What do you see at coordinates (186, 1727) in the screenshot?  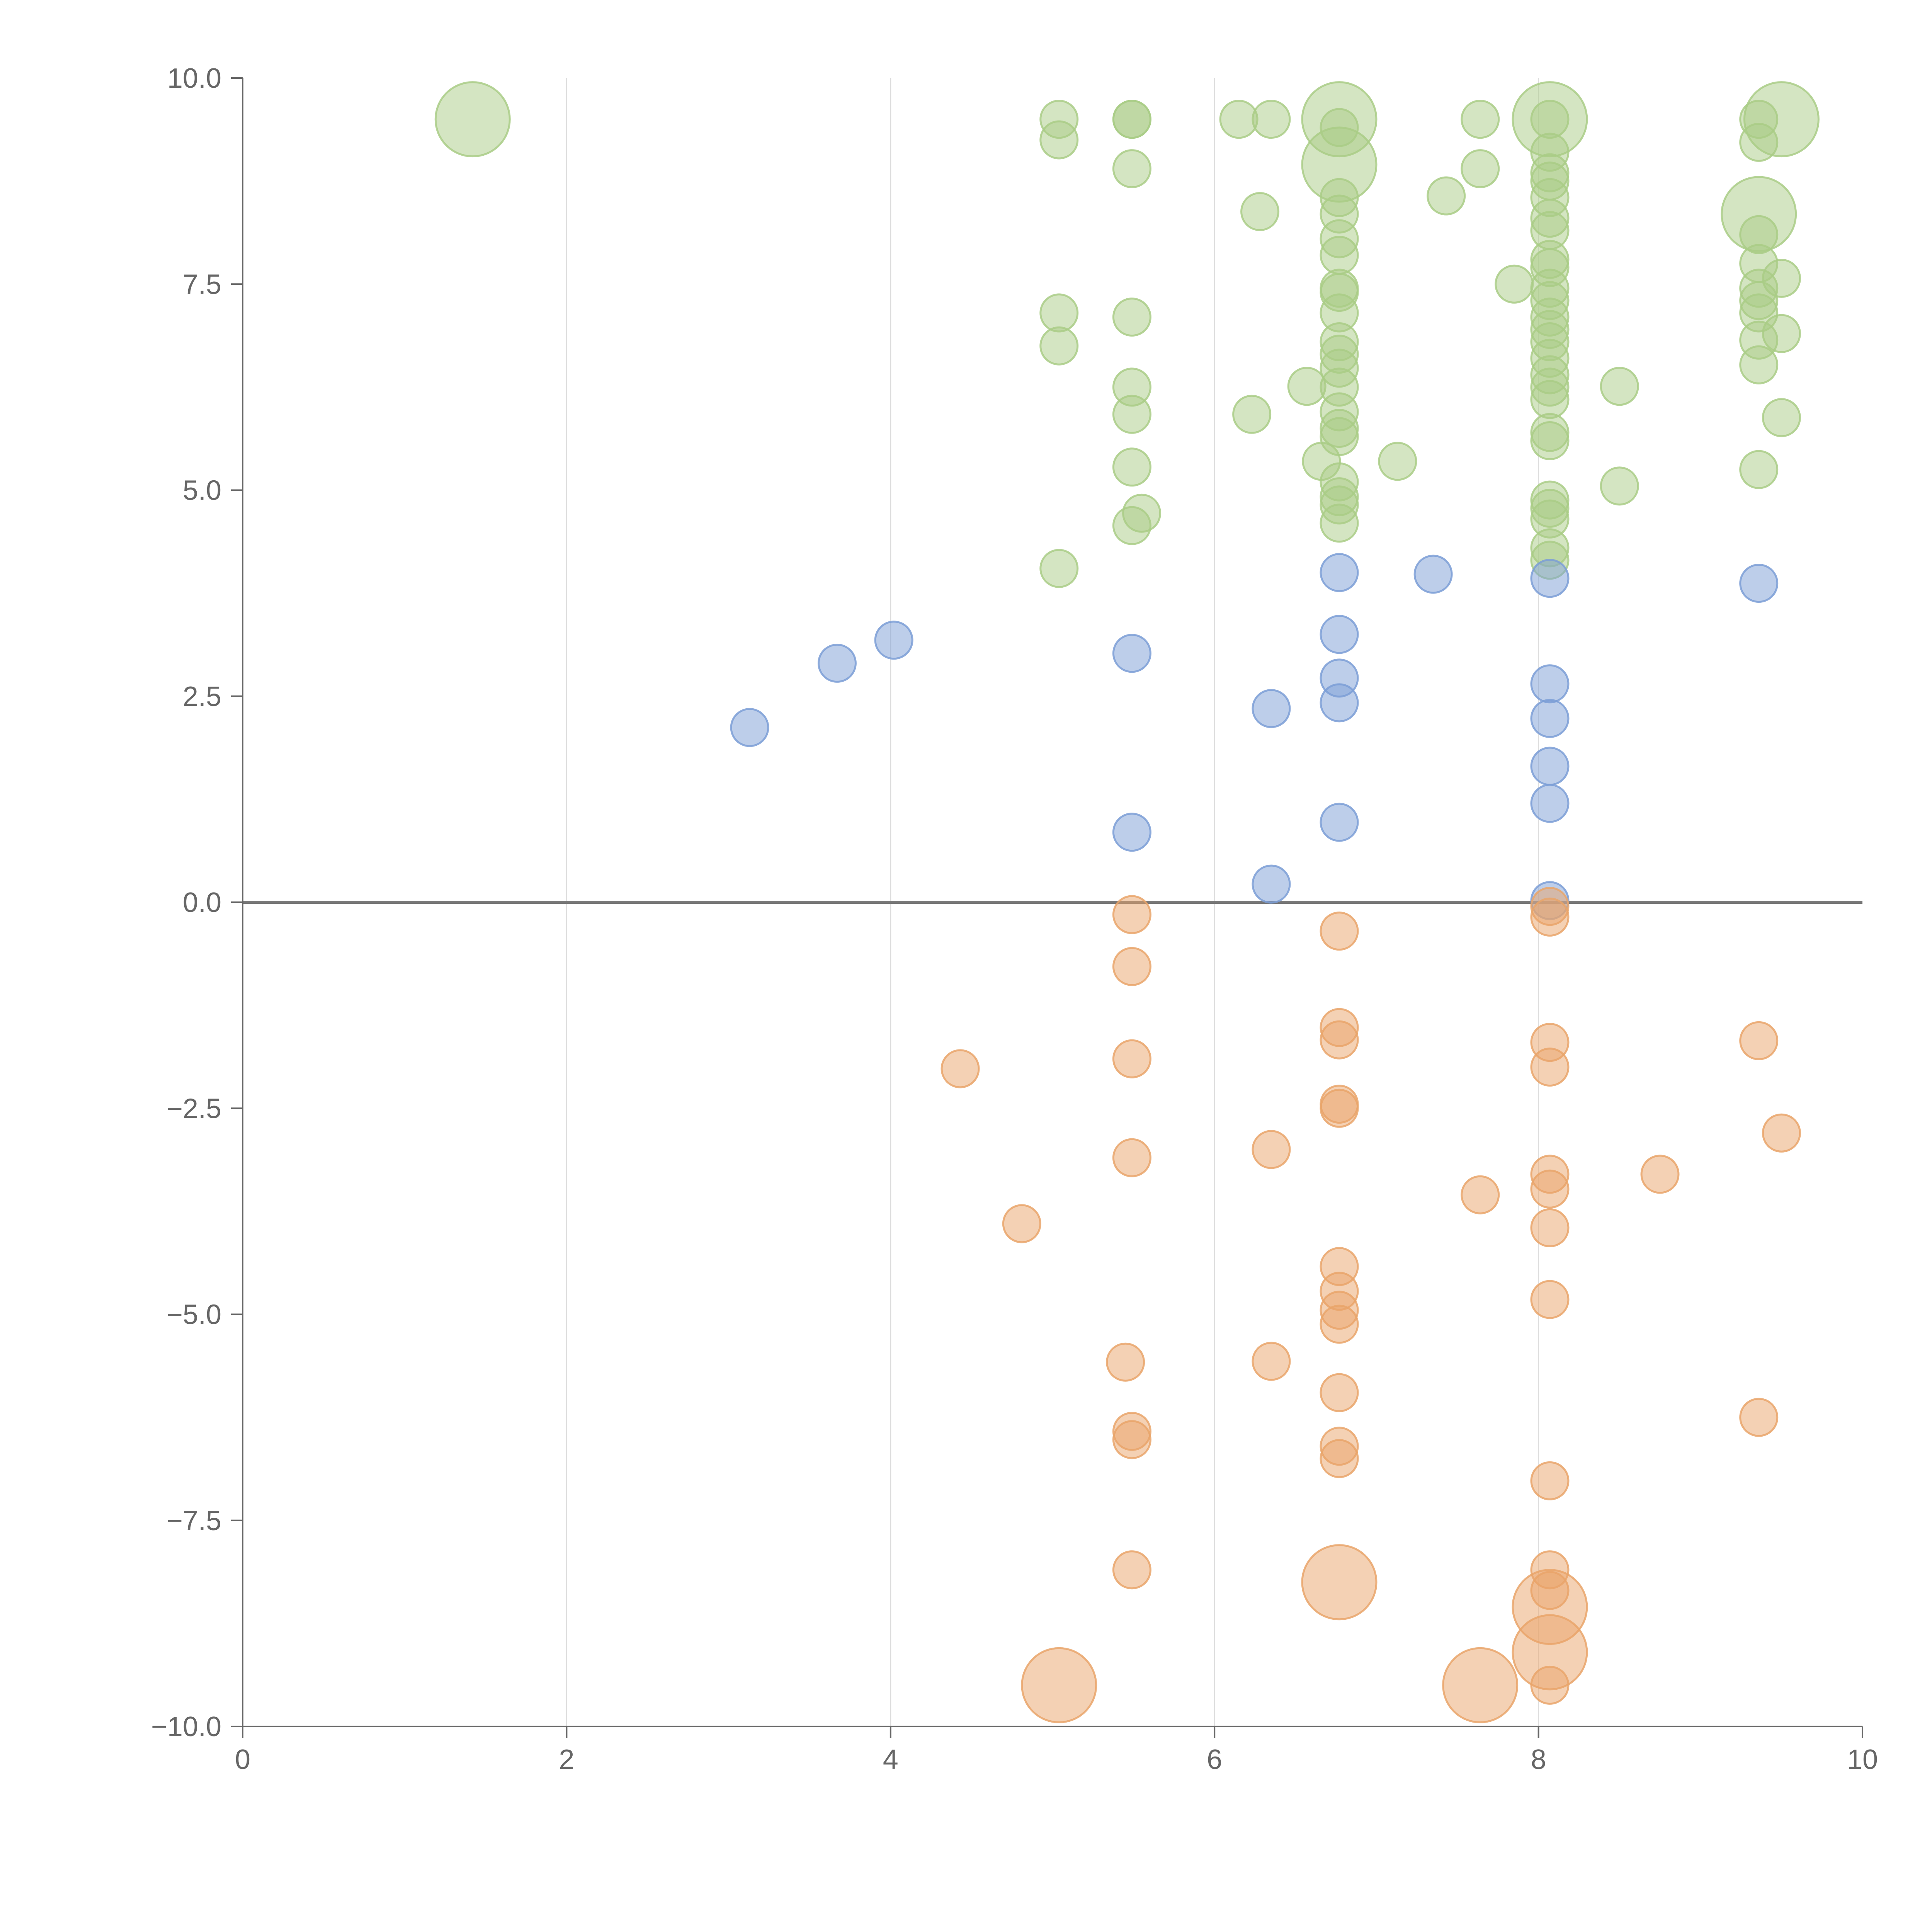 I see `y-tick-label: −10.0` at bounding box center [186, 1727].